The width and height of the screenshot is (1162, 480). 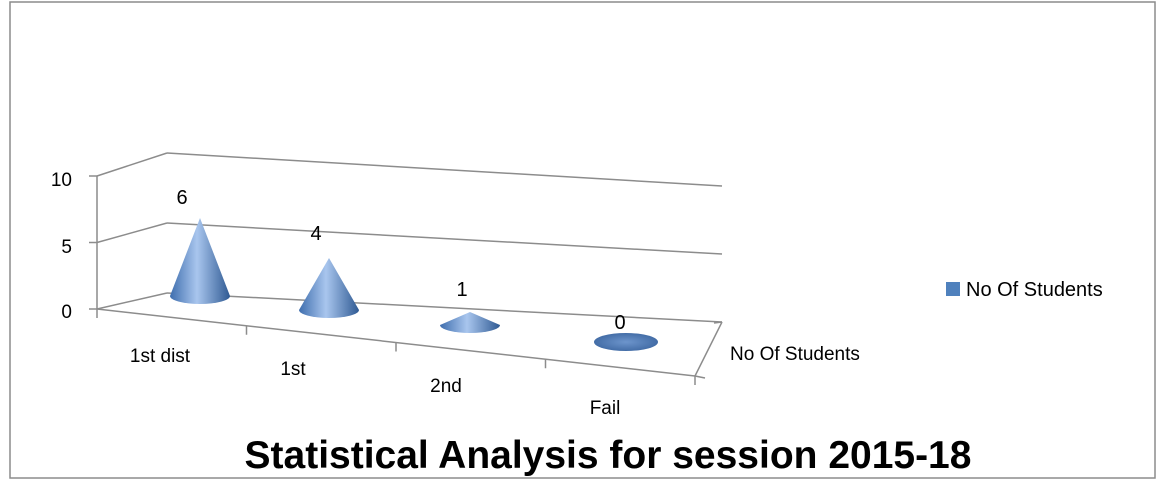 I want to click on y-tick-label: 5, so click(x=66, y=247).